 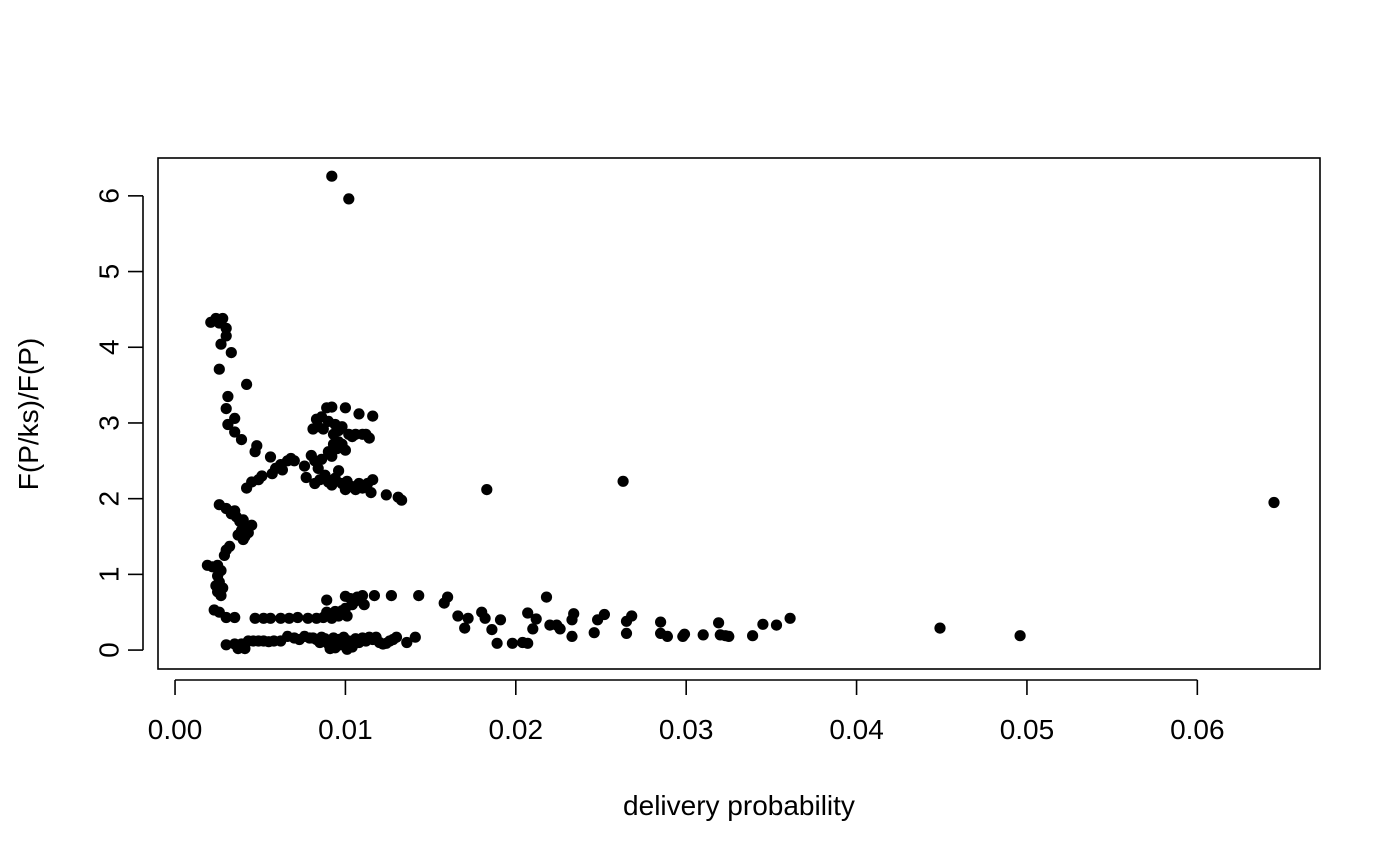 I want to click on y-tick-label: 0, so click(x=109, y=650).